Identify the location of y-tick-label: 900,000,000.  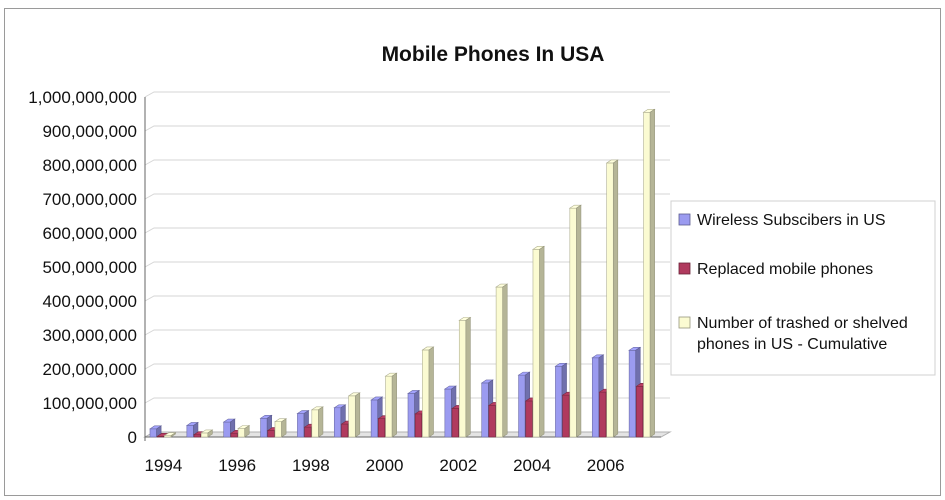
(89, 131).